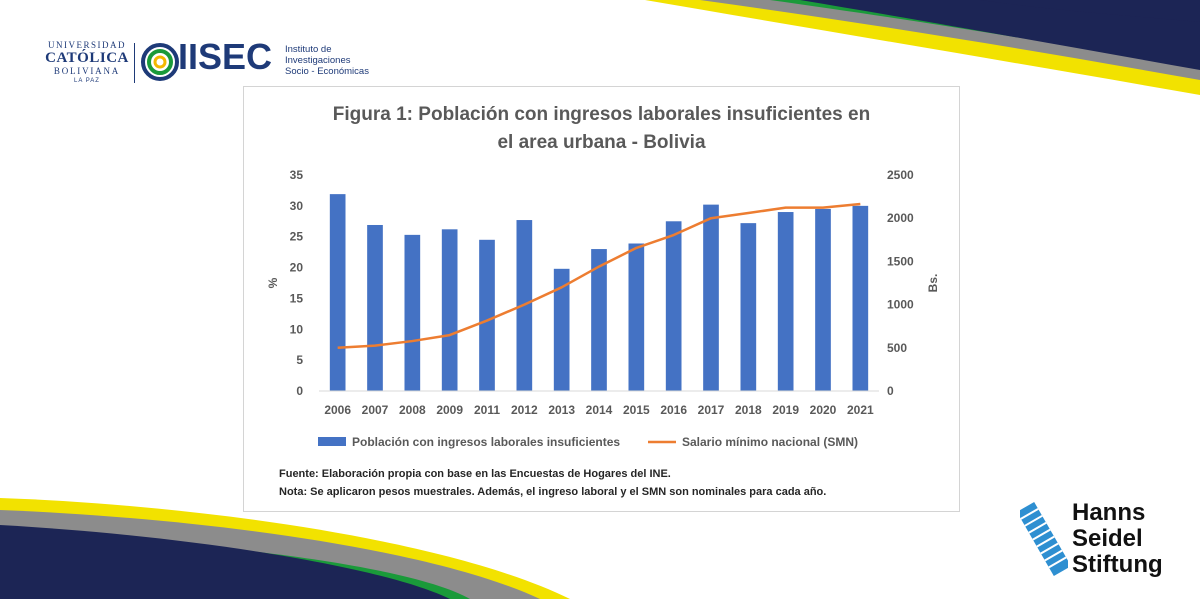 The height and width of the screenshot is (599, 1200). I want to click on ucb-logo-line3: BOLIVIANA, so click(87, 71).